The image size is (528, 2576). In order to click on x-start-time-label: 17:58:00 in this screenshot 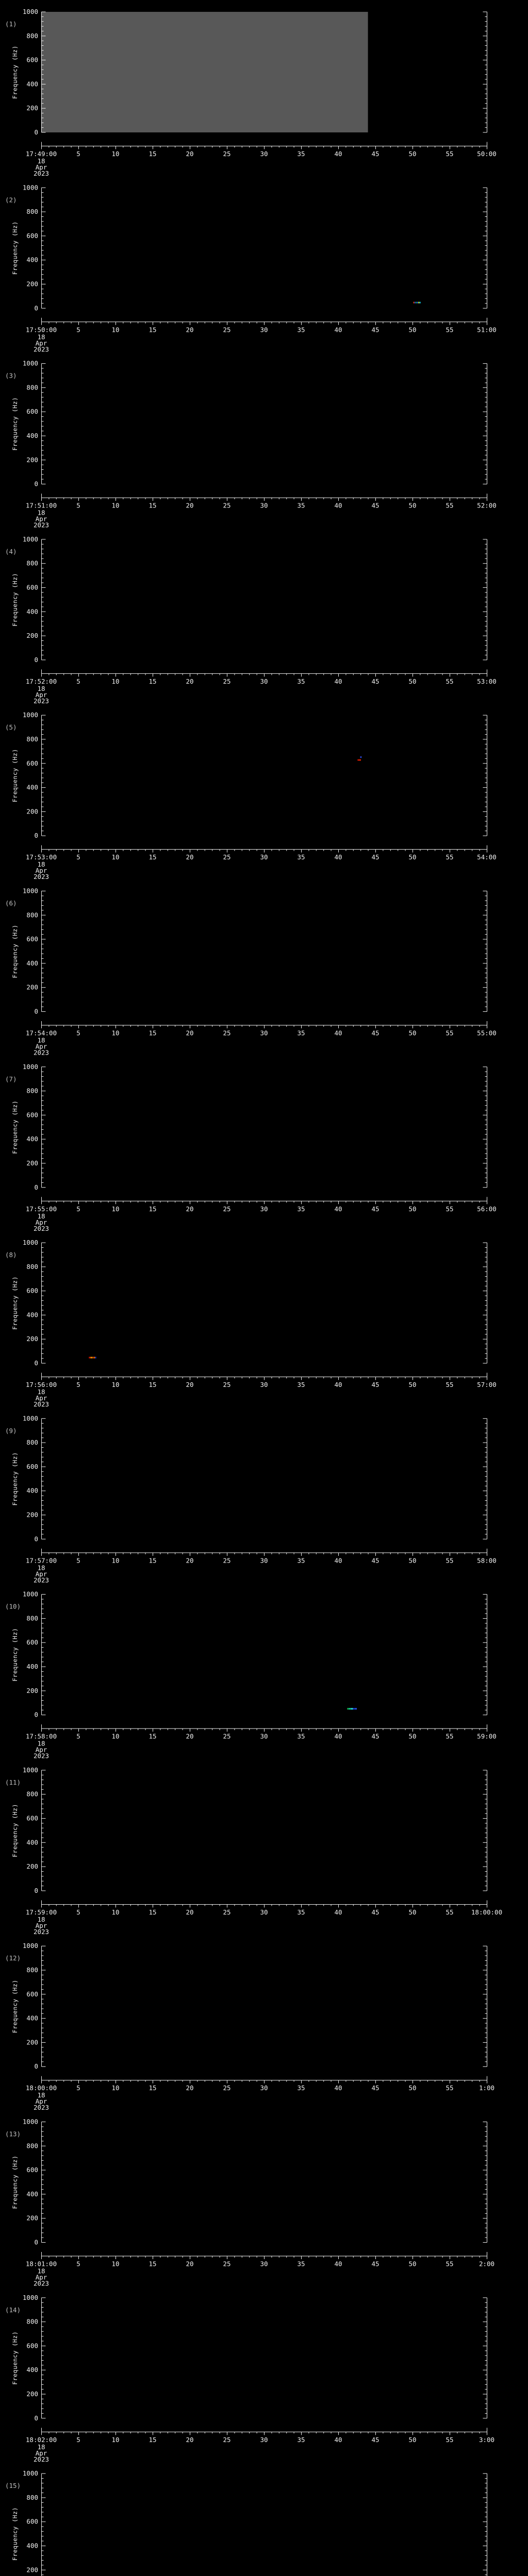, I will do `click(41, 1736)`.